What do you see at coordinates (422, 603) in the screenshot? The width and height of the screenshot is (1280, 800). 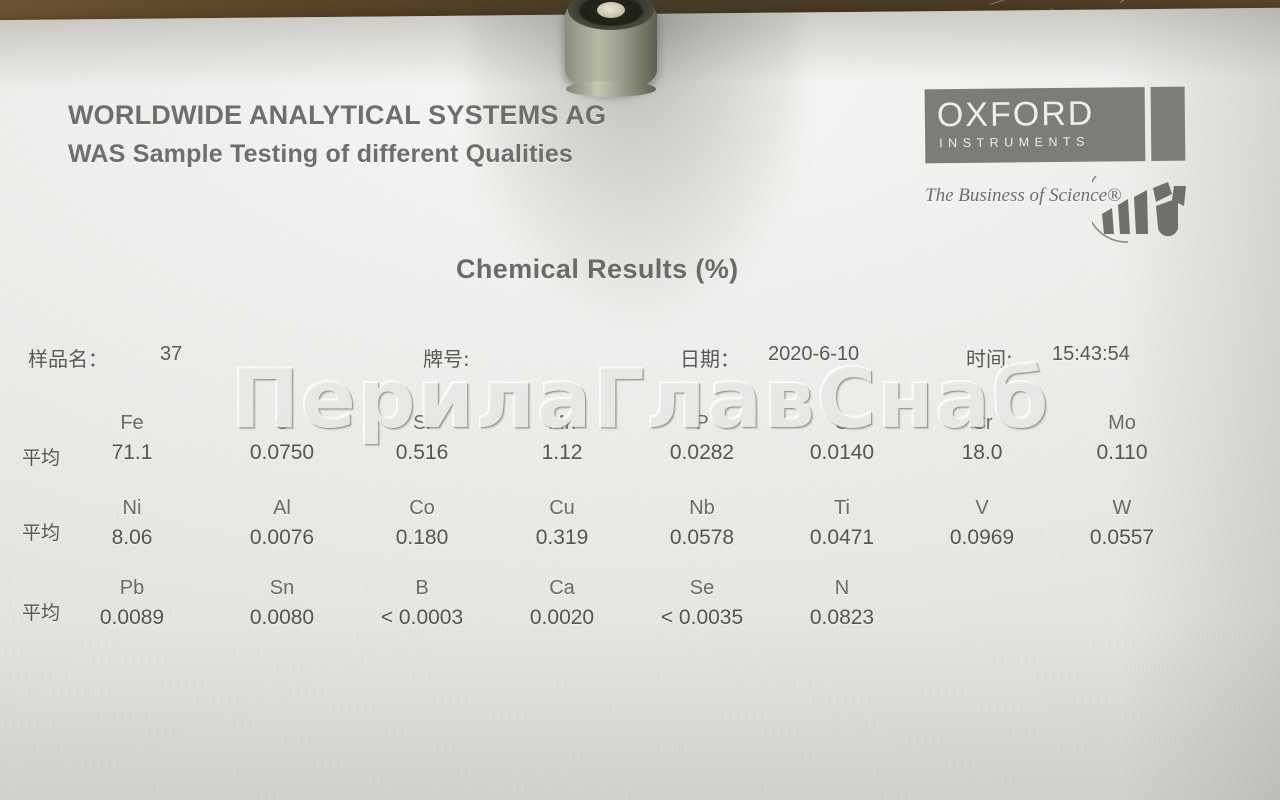 I see `result-cell: B < 0.0003` at bounding box center [422, 603].